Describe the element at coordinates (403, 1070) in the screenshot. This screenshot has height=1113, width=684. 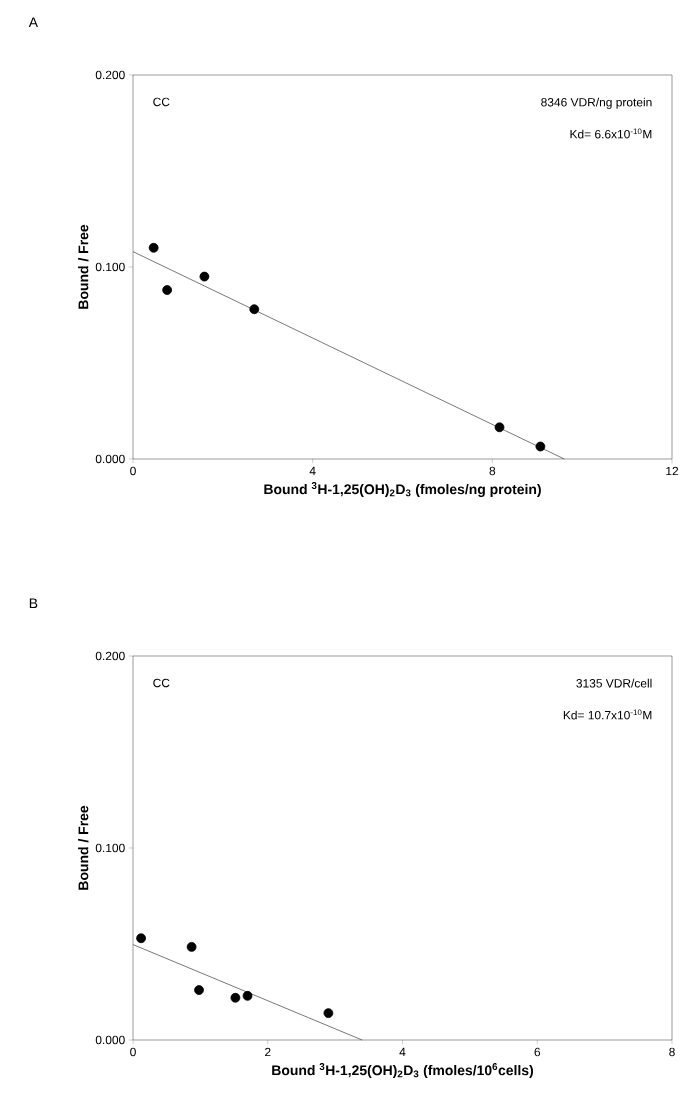
I see `text: Bound $^{3}$H-1,25(OH)$_{2}$D$_{3}$ (fmoles/10$^{6}$cells)` at that location.